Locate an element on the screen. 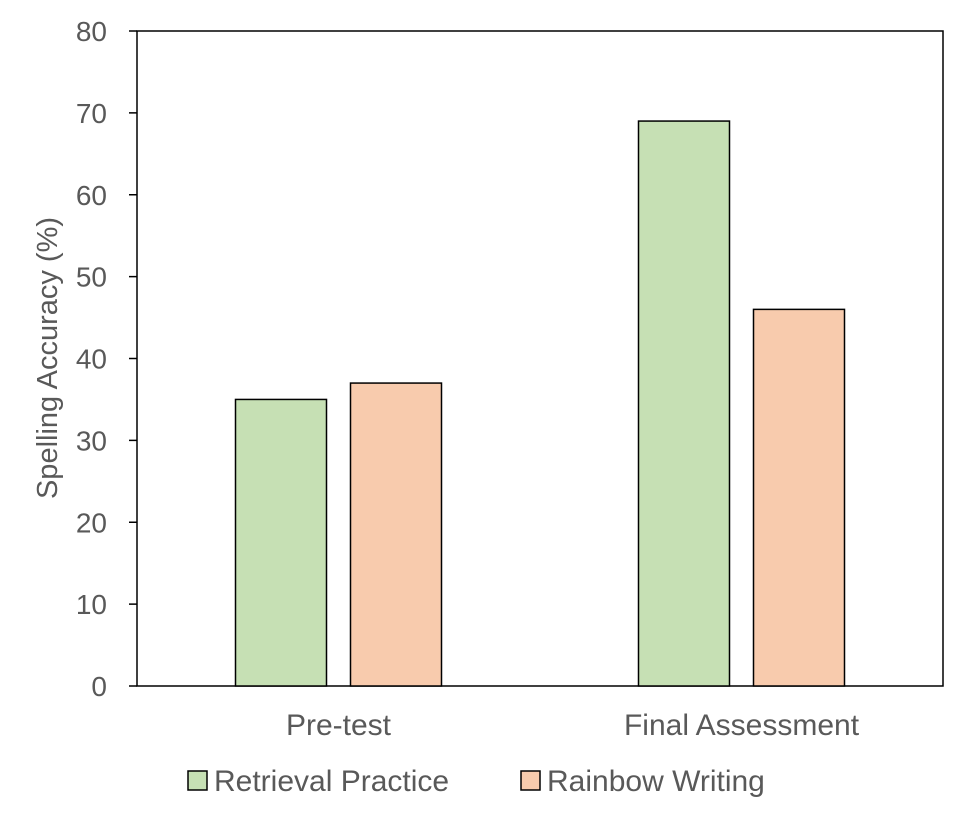 This screenshot has height=821, width=966. y-tick-label: 40 is located at coordinates (91, 359).